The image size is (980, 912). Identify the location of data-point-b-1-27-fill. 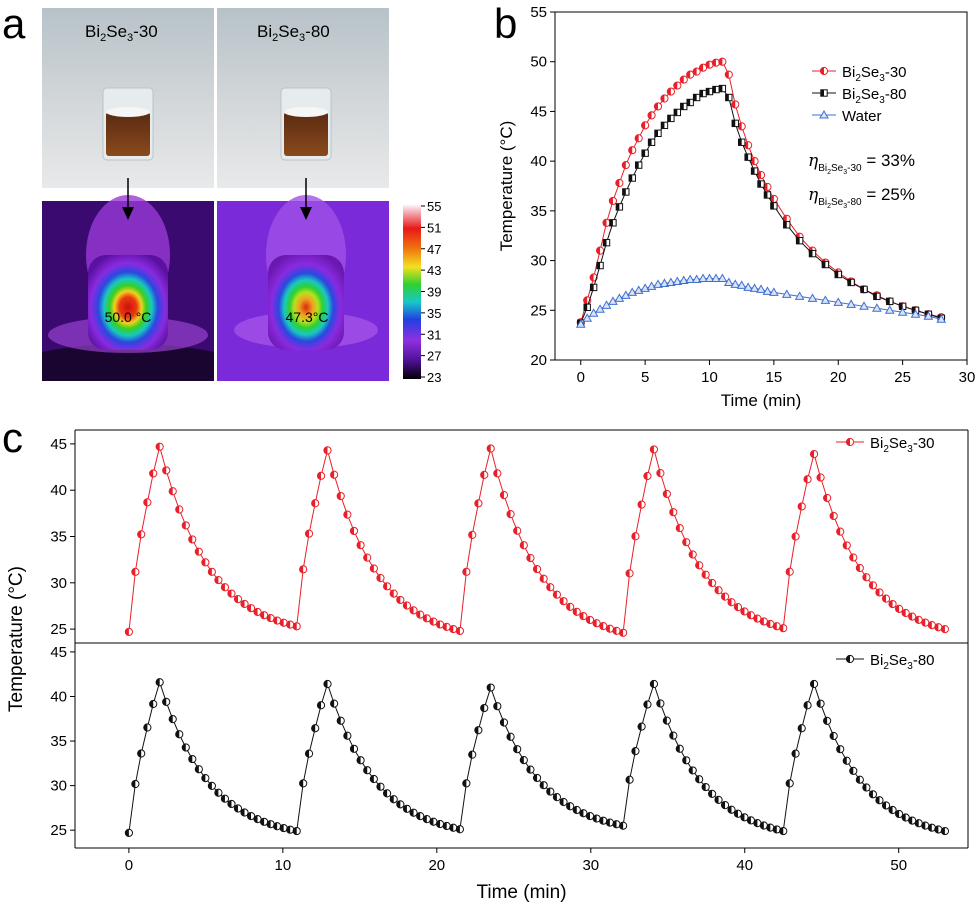
(753, 171).